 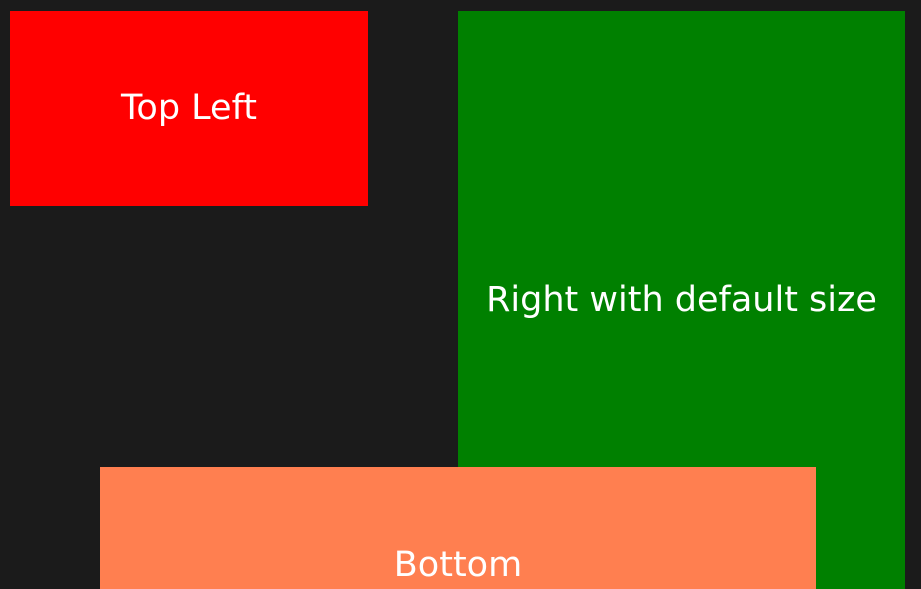 I want to click on top-left-label: Top Left, so click(x=189, y=108).